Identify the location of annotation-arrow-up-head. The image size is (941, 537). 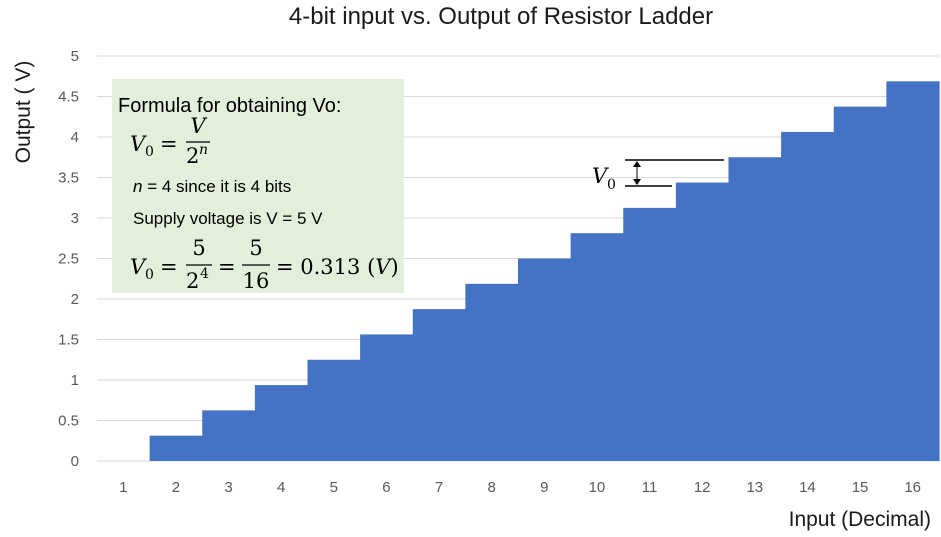
(637, 164).